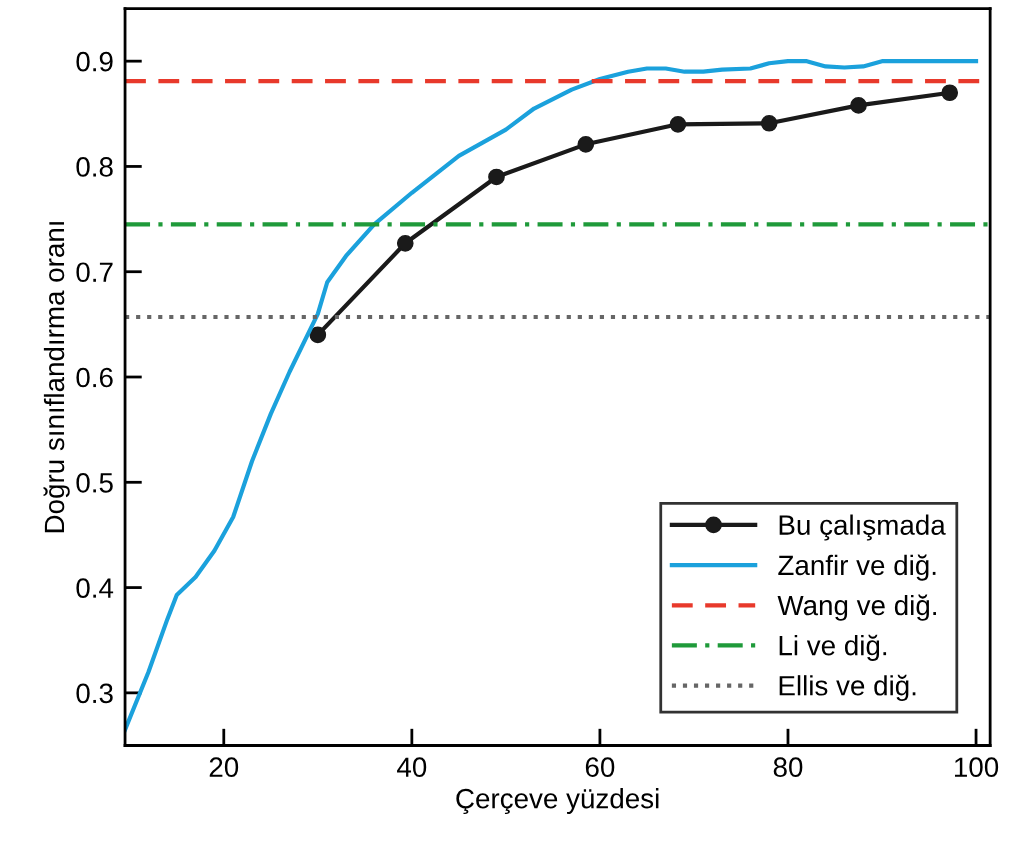 The height and width of the screenshot is (852, 1025). Describe the element at coordinates (856, 607) in the screenshot. I see `legend-label: Wang ve diğ.` at that location.